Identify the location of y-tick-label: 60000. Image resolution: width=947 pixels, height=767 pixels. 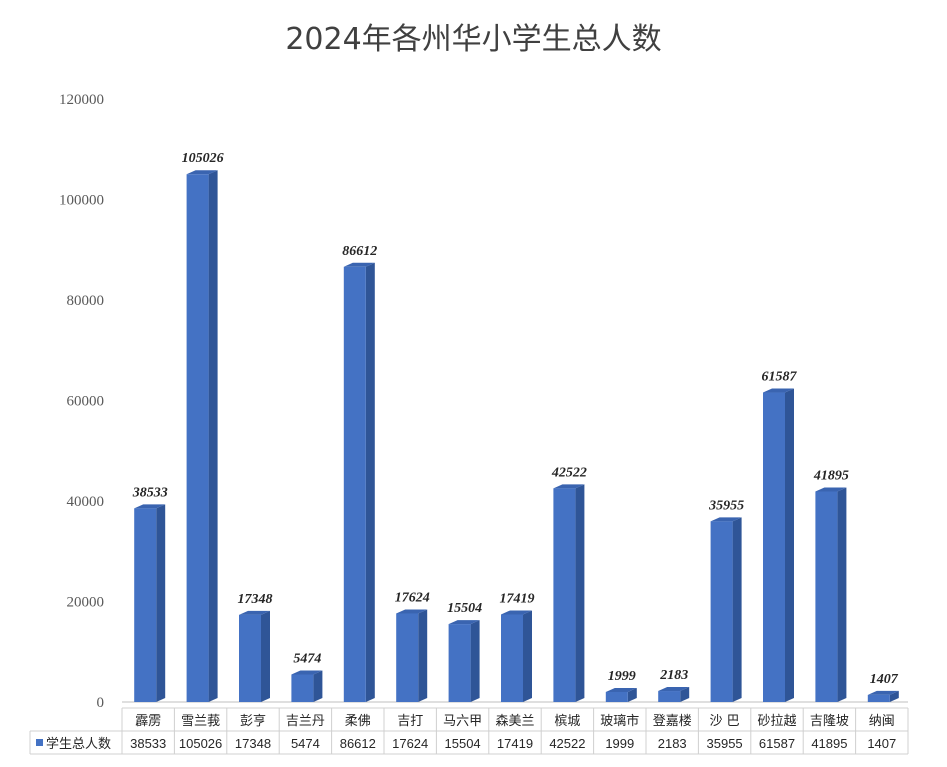
(86, 402).